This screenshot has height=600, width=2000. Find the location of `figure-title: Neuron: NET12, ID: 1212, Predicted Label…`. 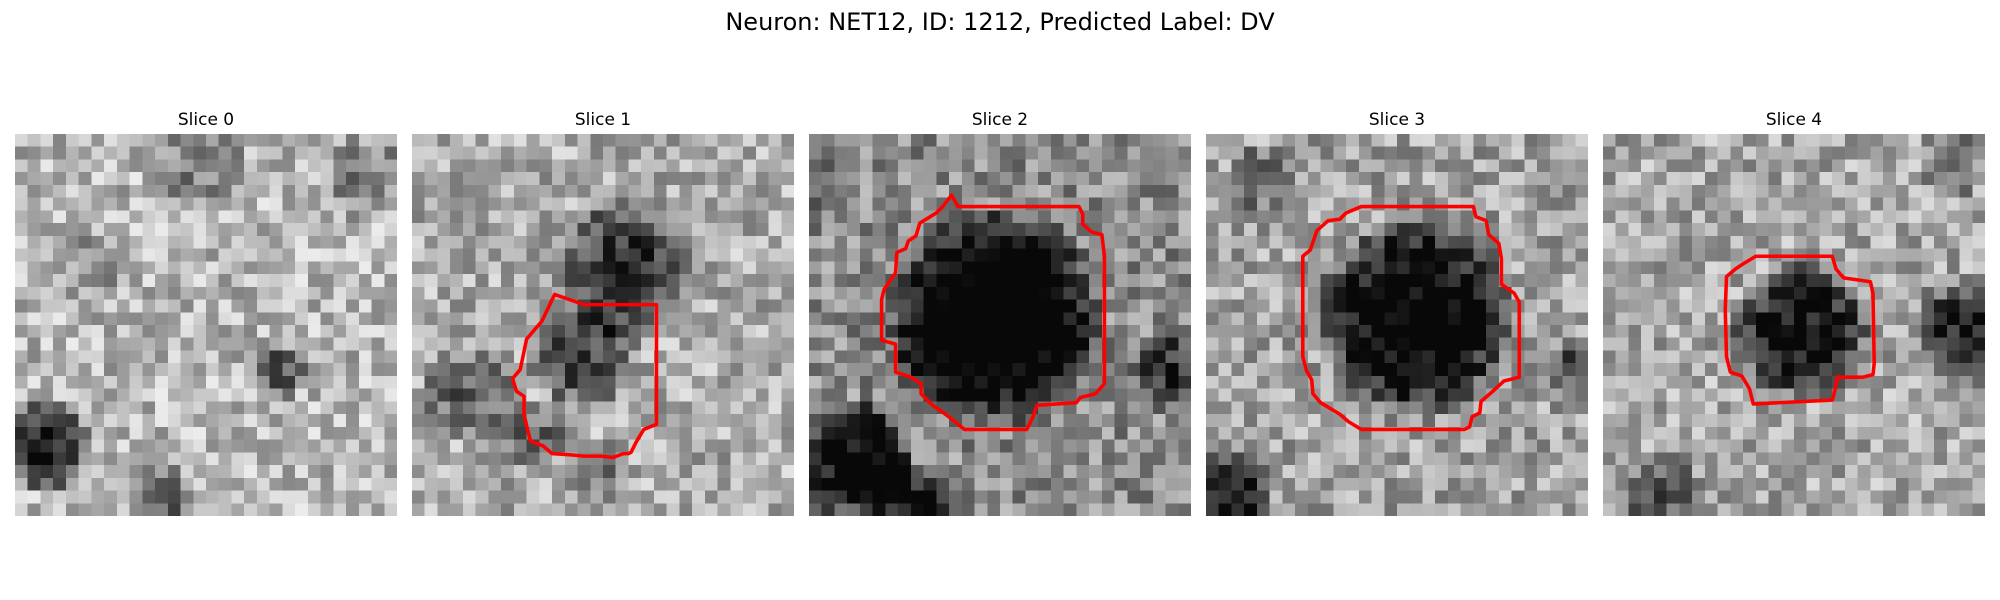

figure-title: Neuron: NET12, ID: 1212, Predicted Label… is located at coordinates (1000, 22).